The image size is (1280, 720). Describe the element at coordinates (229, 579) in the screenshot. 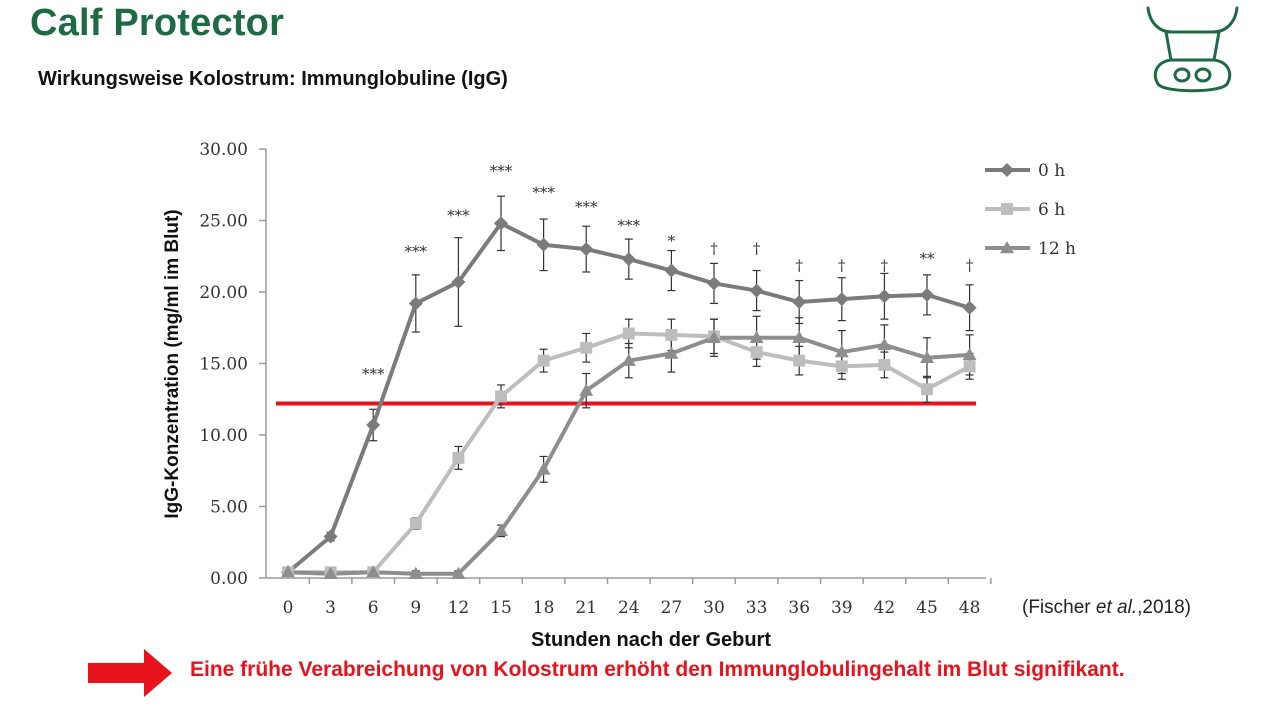

I see `y-tick-label: 0.00` at that location.